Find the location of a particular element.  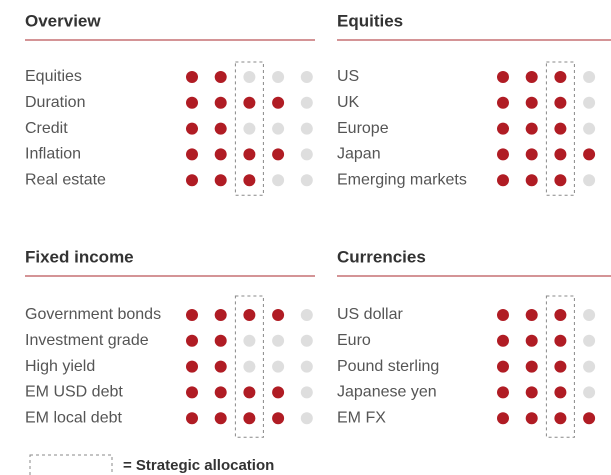

row-label: EM FX is located at coordinates (361, 417).